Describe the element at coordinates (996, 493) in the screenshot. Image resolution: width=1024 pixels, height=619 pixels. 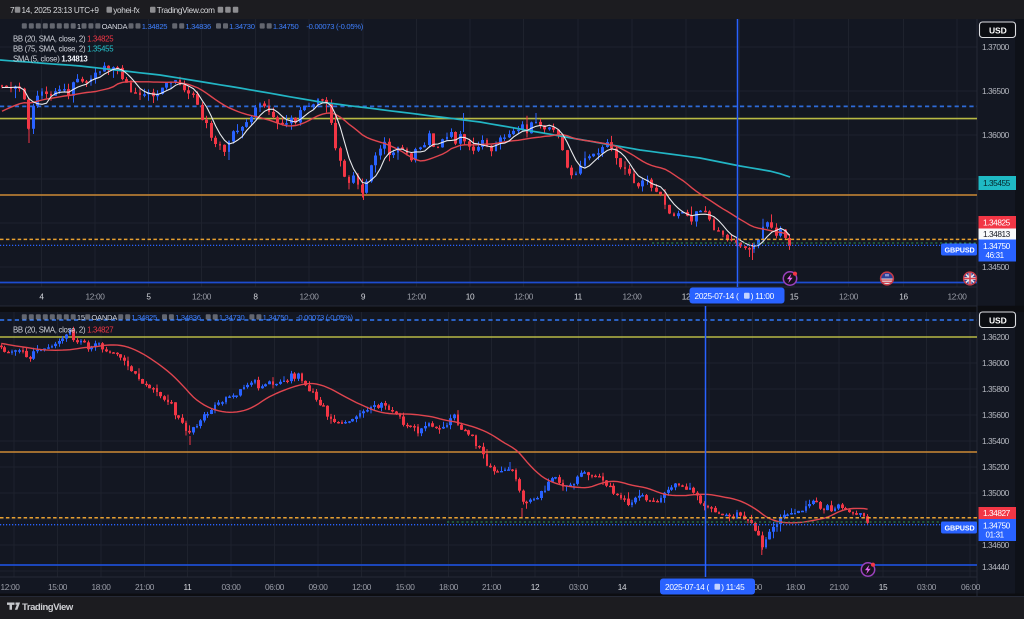
I see `svg-text: 1.35000` at that location.